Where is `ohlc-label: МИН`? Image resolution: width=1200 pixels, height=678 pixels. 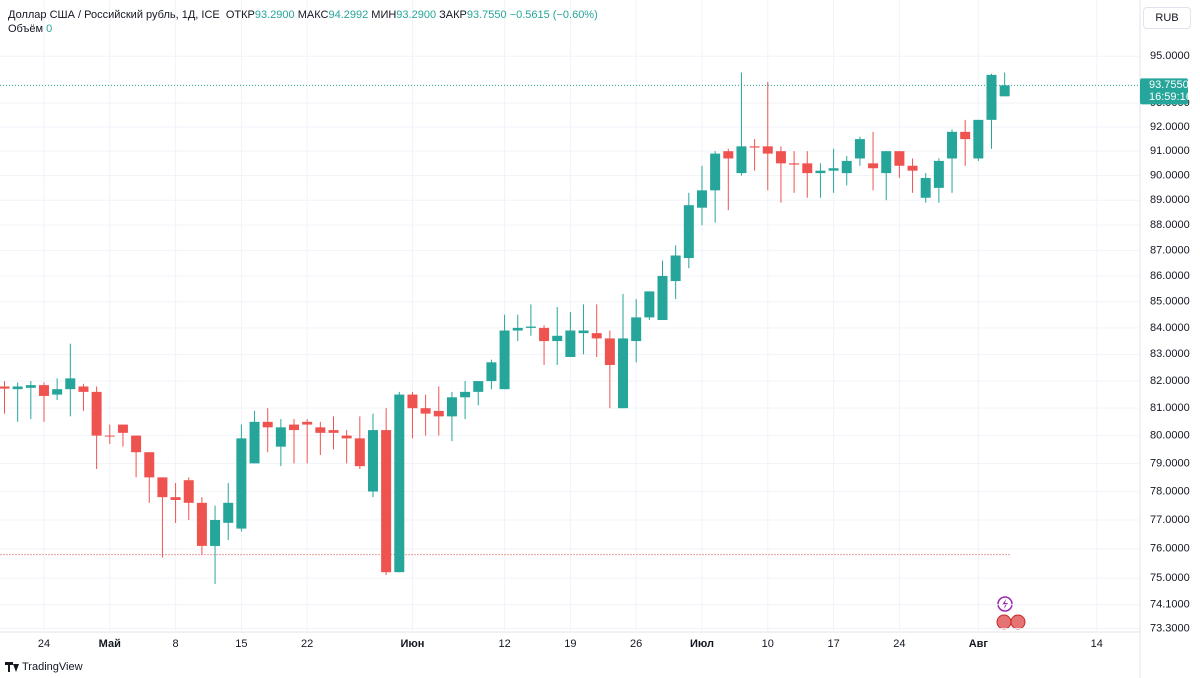 ohlc-label: МИН is located at coordinates (384, 15).